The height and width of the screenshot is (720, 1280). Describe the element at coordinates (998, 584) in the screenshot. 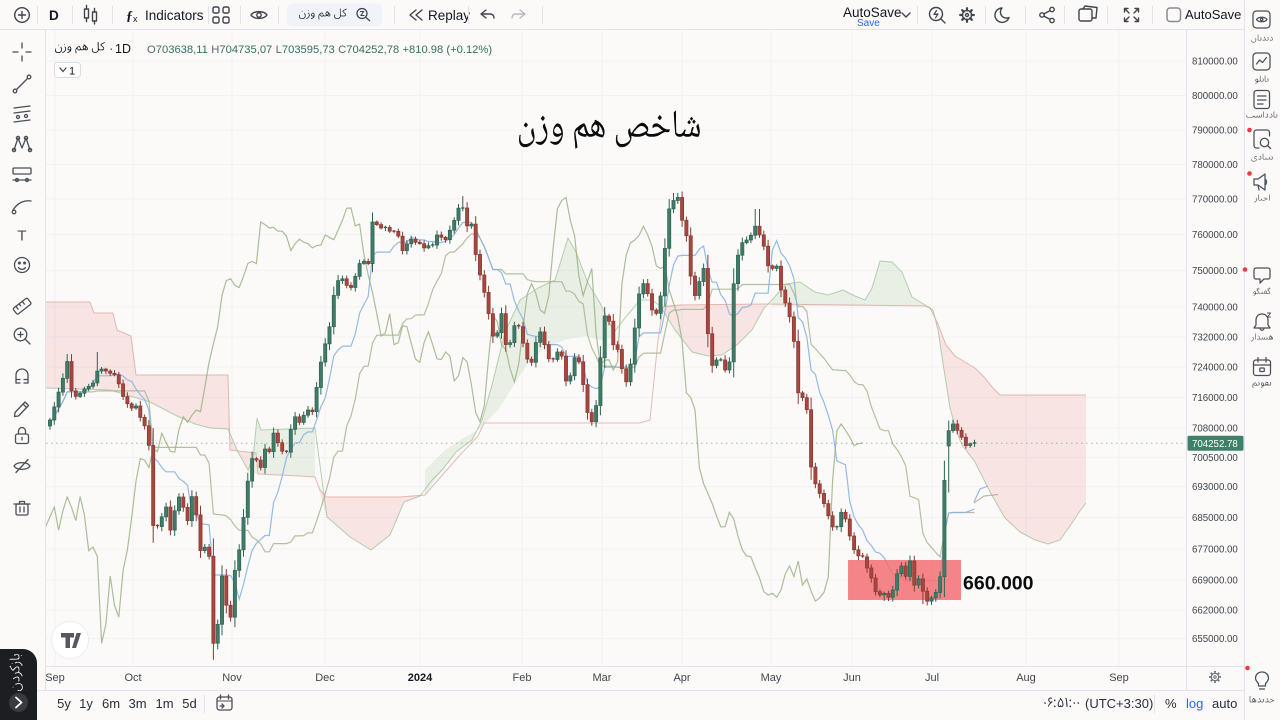

I see `svg-text: 660.000` at that location.